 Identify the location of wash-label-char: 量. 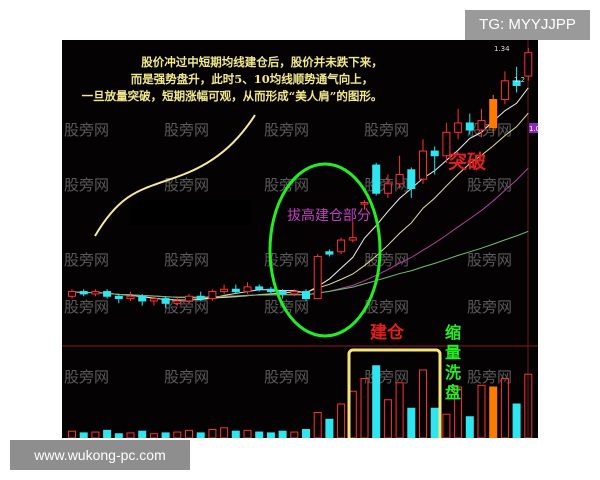
(453, 352).